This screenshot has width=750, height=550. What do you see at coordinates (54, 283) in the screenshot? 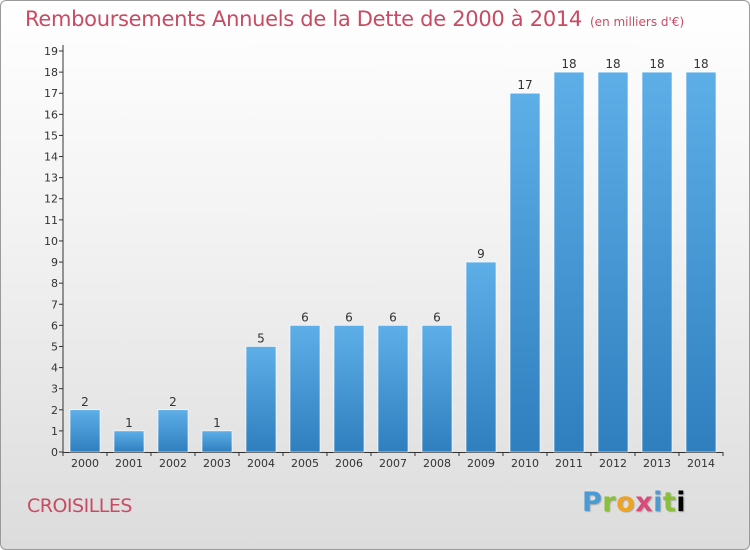
I see `y-tick-label: 8` at bounding box center [54, 283].